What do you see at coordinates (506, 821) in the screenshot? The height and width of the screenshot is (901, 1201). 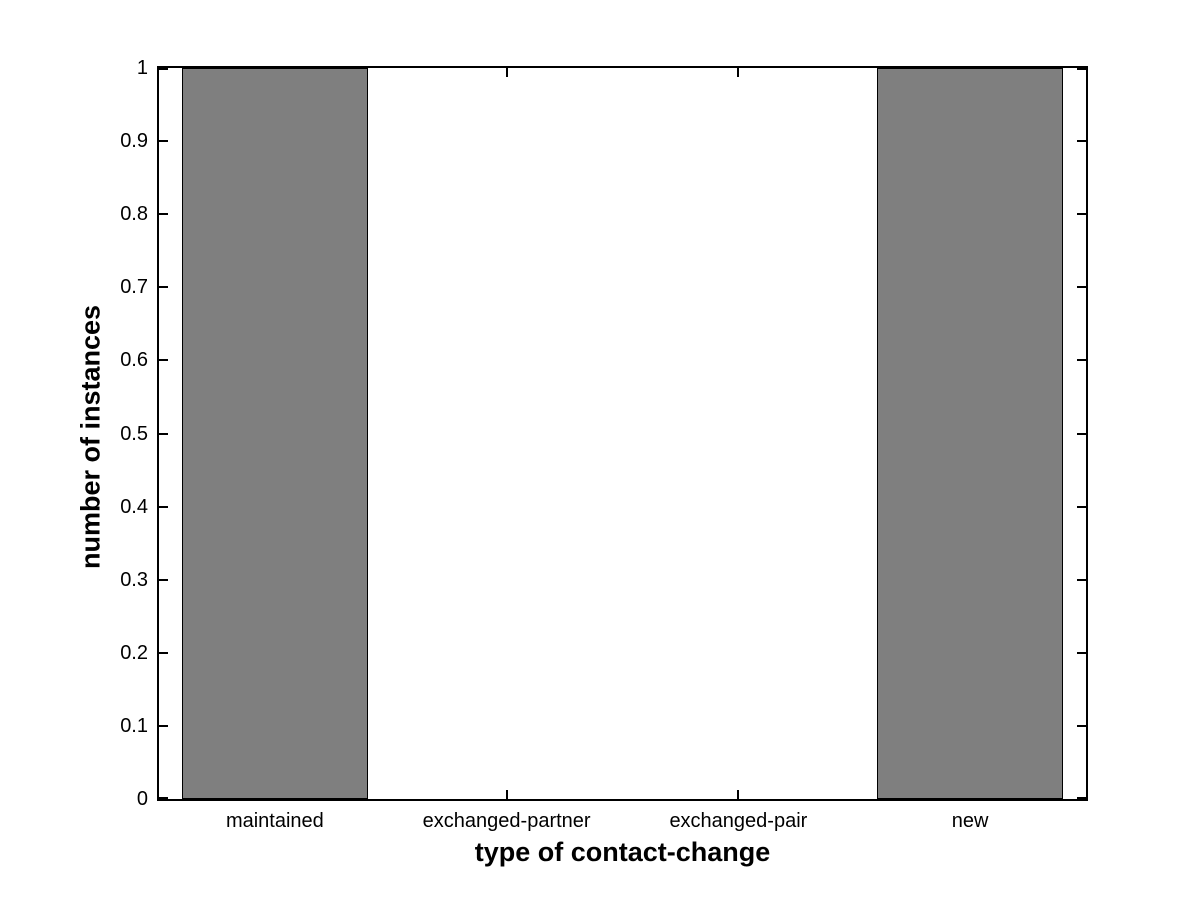 I see `x-tick-label-exchanged-partner: exchanged-partner` at bounding box center [506, 821].